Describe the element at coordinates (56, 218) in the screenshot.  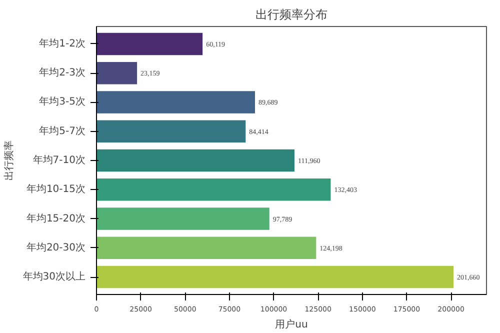
I see `y-tick-label: 年均15-20次` at that location.